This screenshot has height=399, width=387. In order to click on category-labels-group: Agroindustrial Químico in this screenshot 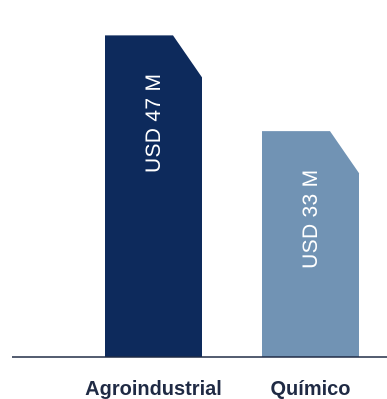, I will do `click(217, 388)`.